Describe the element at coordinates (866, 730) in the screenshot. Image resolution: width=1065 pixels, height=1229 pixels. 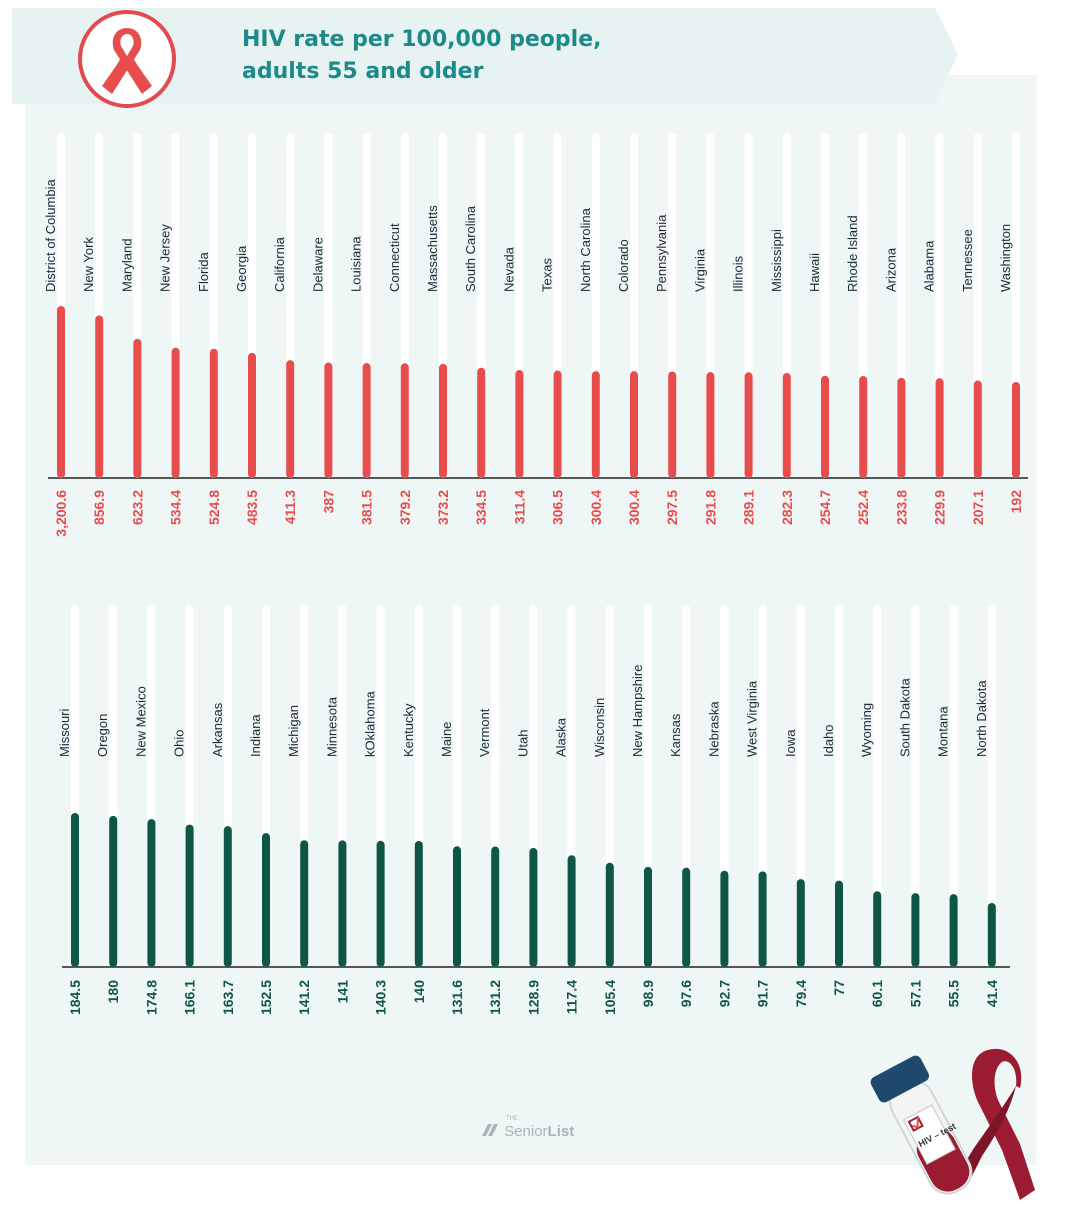
I see `category-label: Wyoming` at that location.